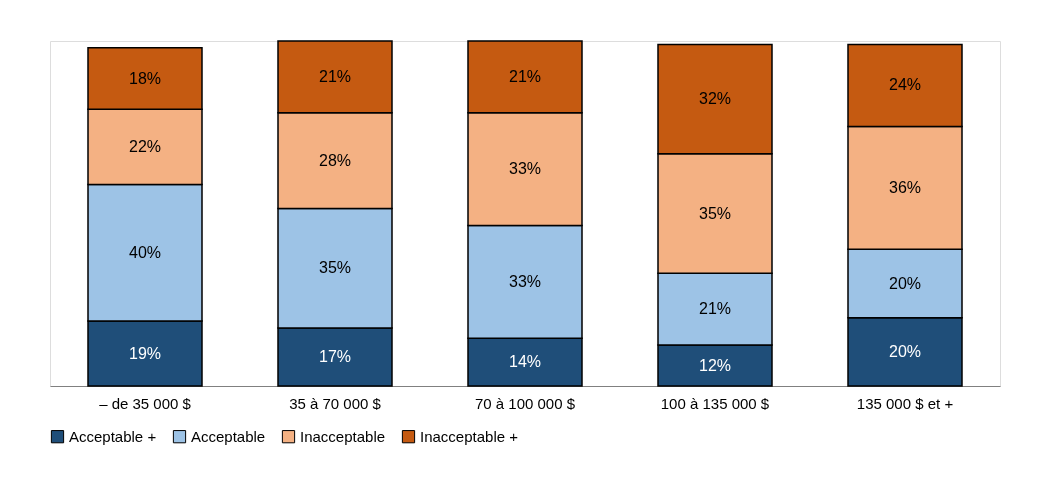  I want to click on data-label: 18%, so click(145, 78).